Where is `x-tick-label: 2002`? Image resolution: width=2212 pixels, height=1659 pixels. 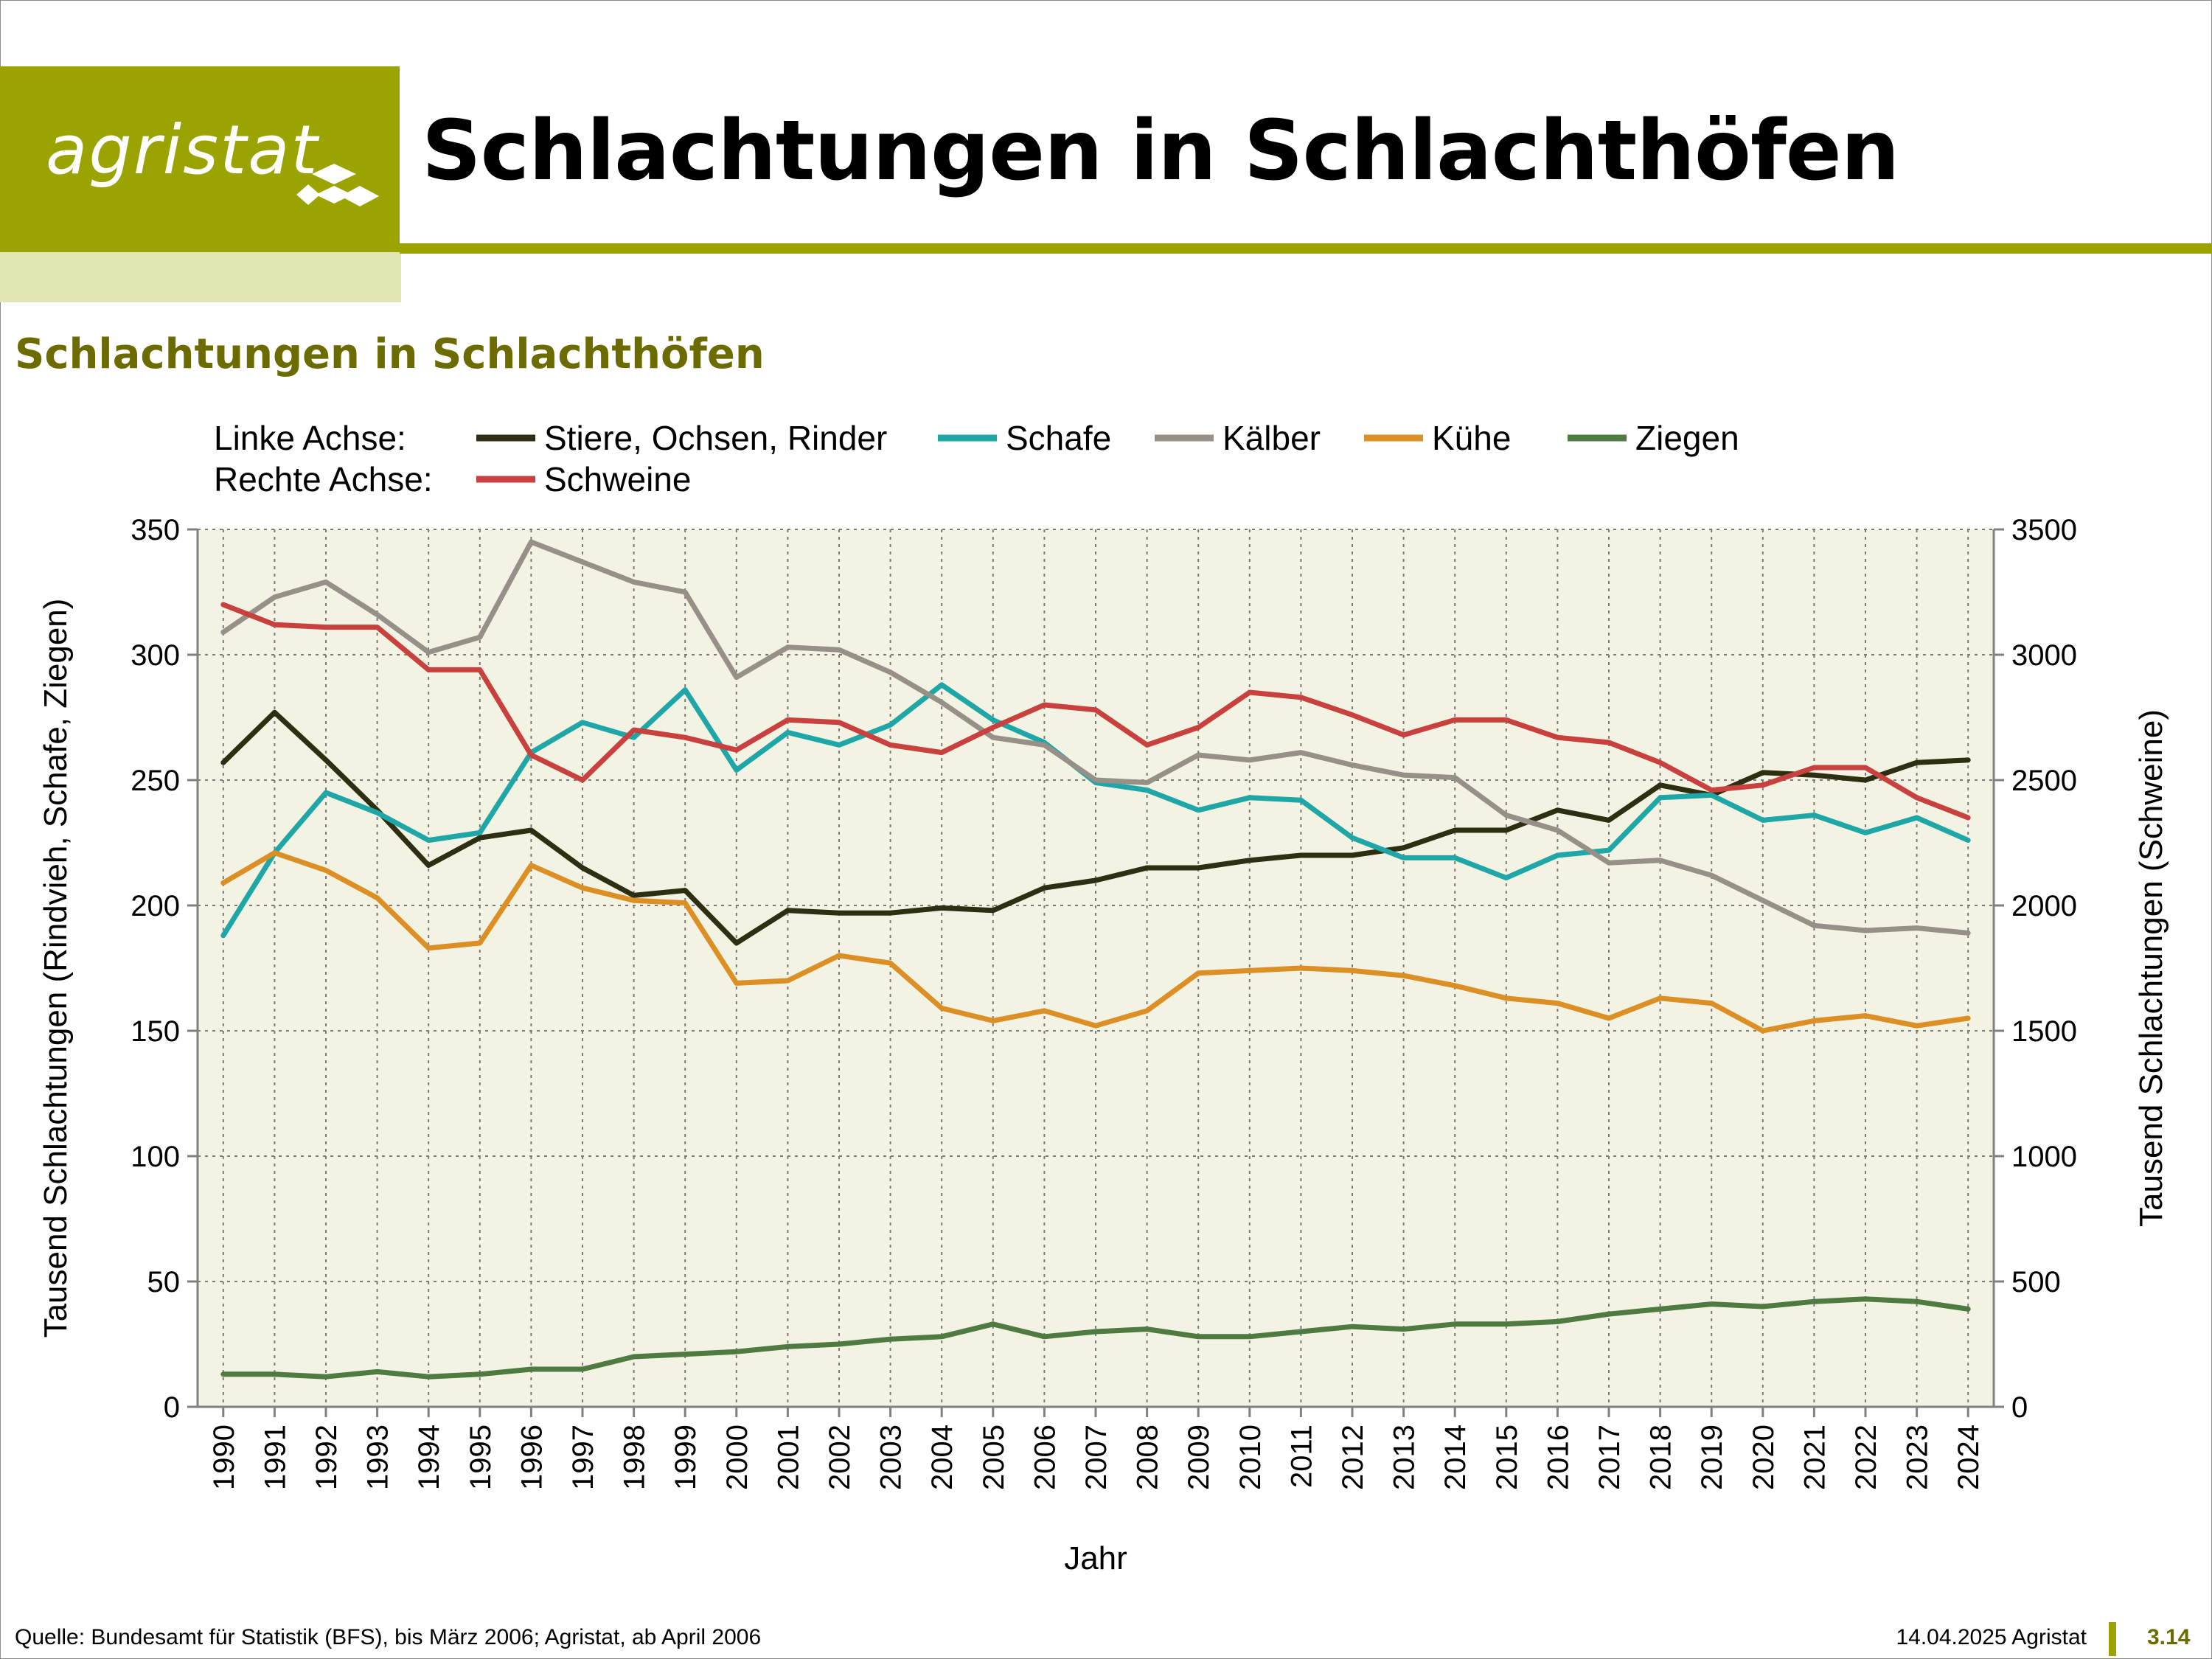 x-tick-label: 2002 is located at coordinates (840, 1457).